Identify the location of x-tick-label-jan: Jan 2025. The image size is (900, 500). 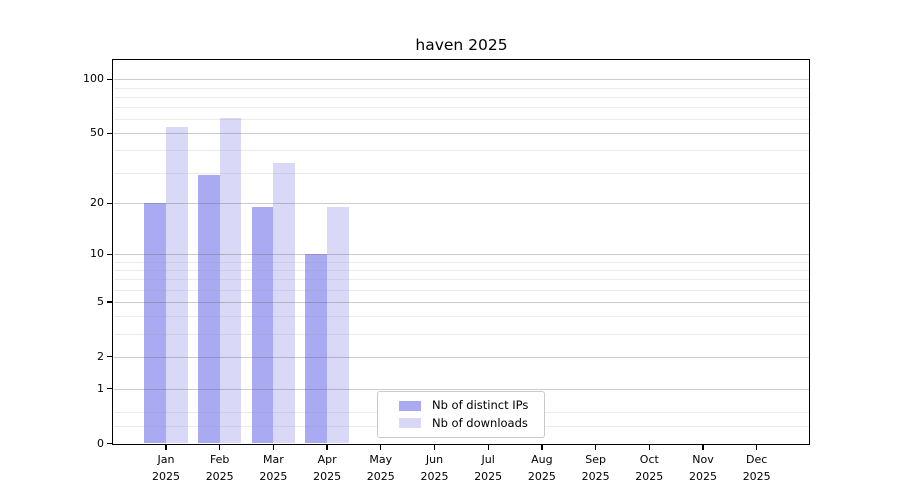
(166, 468).